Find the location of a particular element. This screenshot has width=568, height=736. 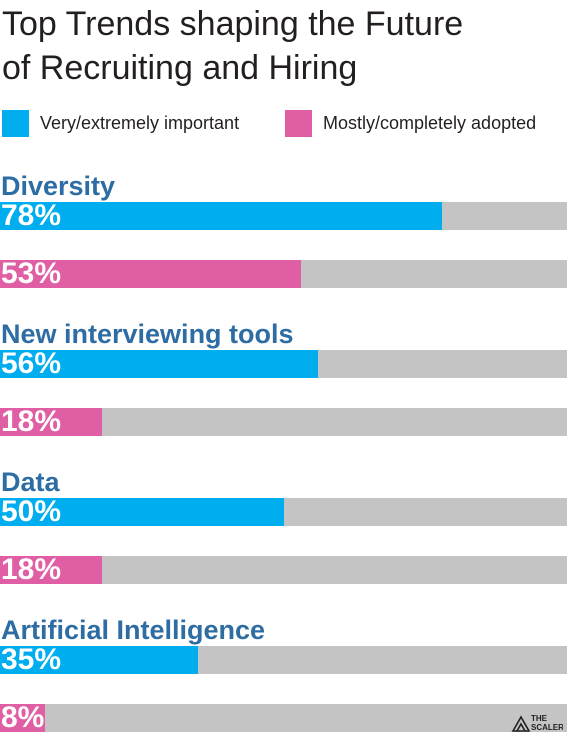

bar-track-new-interviewing-tools-important: 56% is located at coordinates (283, 363).